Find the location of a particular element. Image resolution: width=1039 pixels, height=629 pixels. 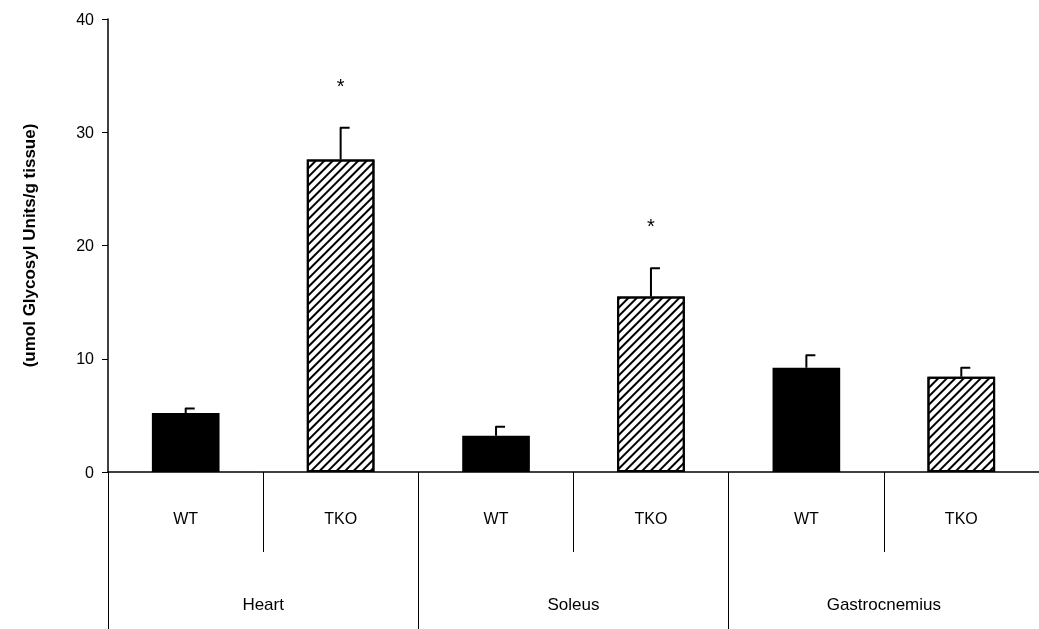

y-tick-label: 10 is located at coordinates (85, 359).